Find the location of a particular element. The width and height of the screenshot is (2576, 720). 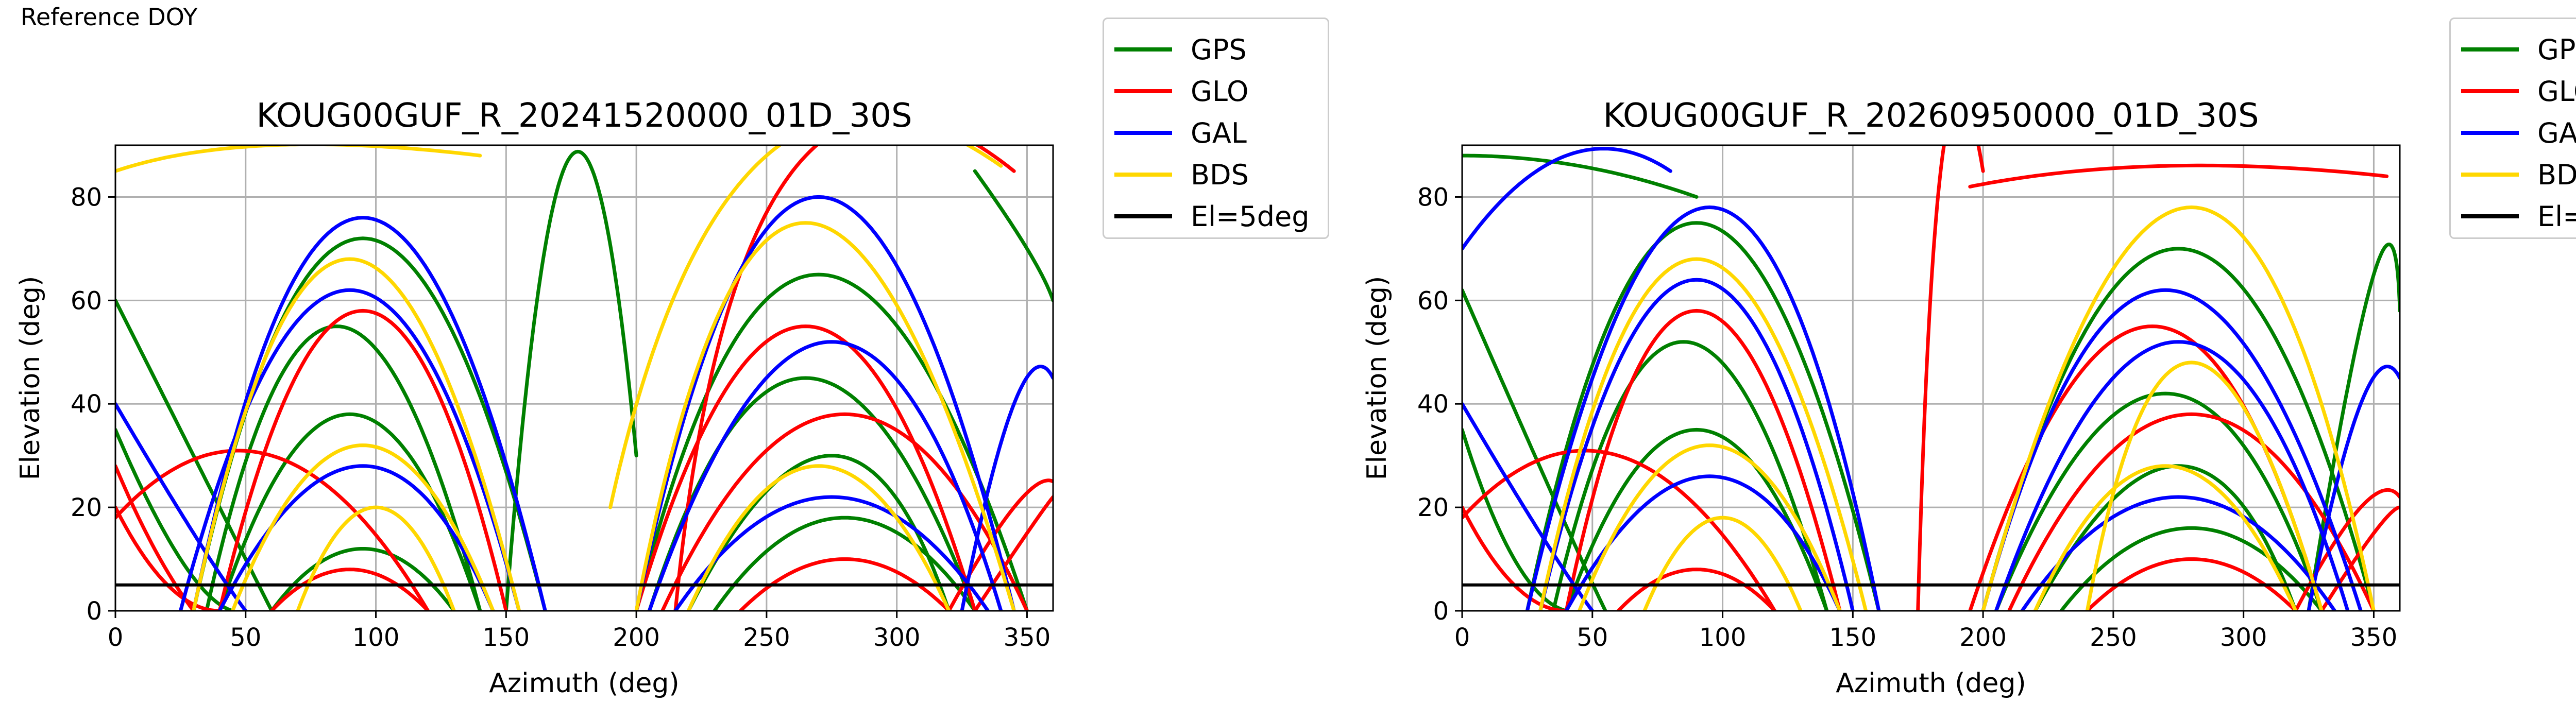

chart-title: KOUG00GUF_R_20241520000_01D_30S is located at coordinates (584, 116).